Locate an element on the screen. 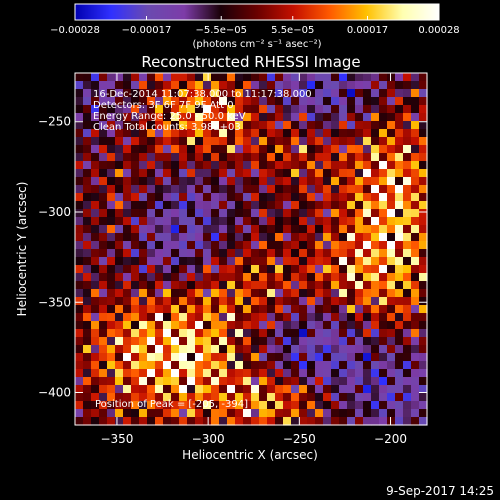  x-tick-label: −300 is located at coordinates (208, 439).